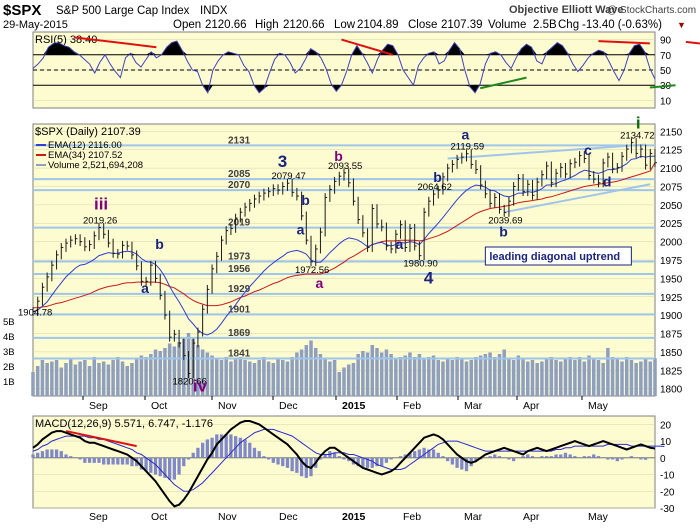  Describe the element at coordinates (667, 492) in the screenshot. I see `macd-tick-label: -20` at that location.